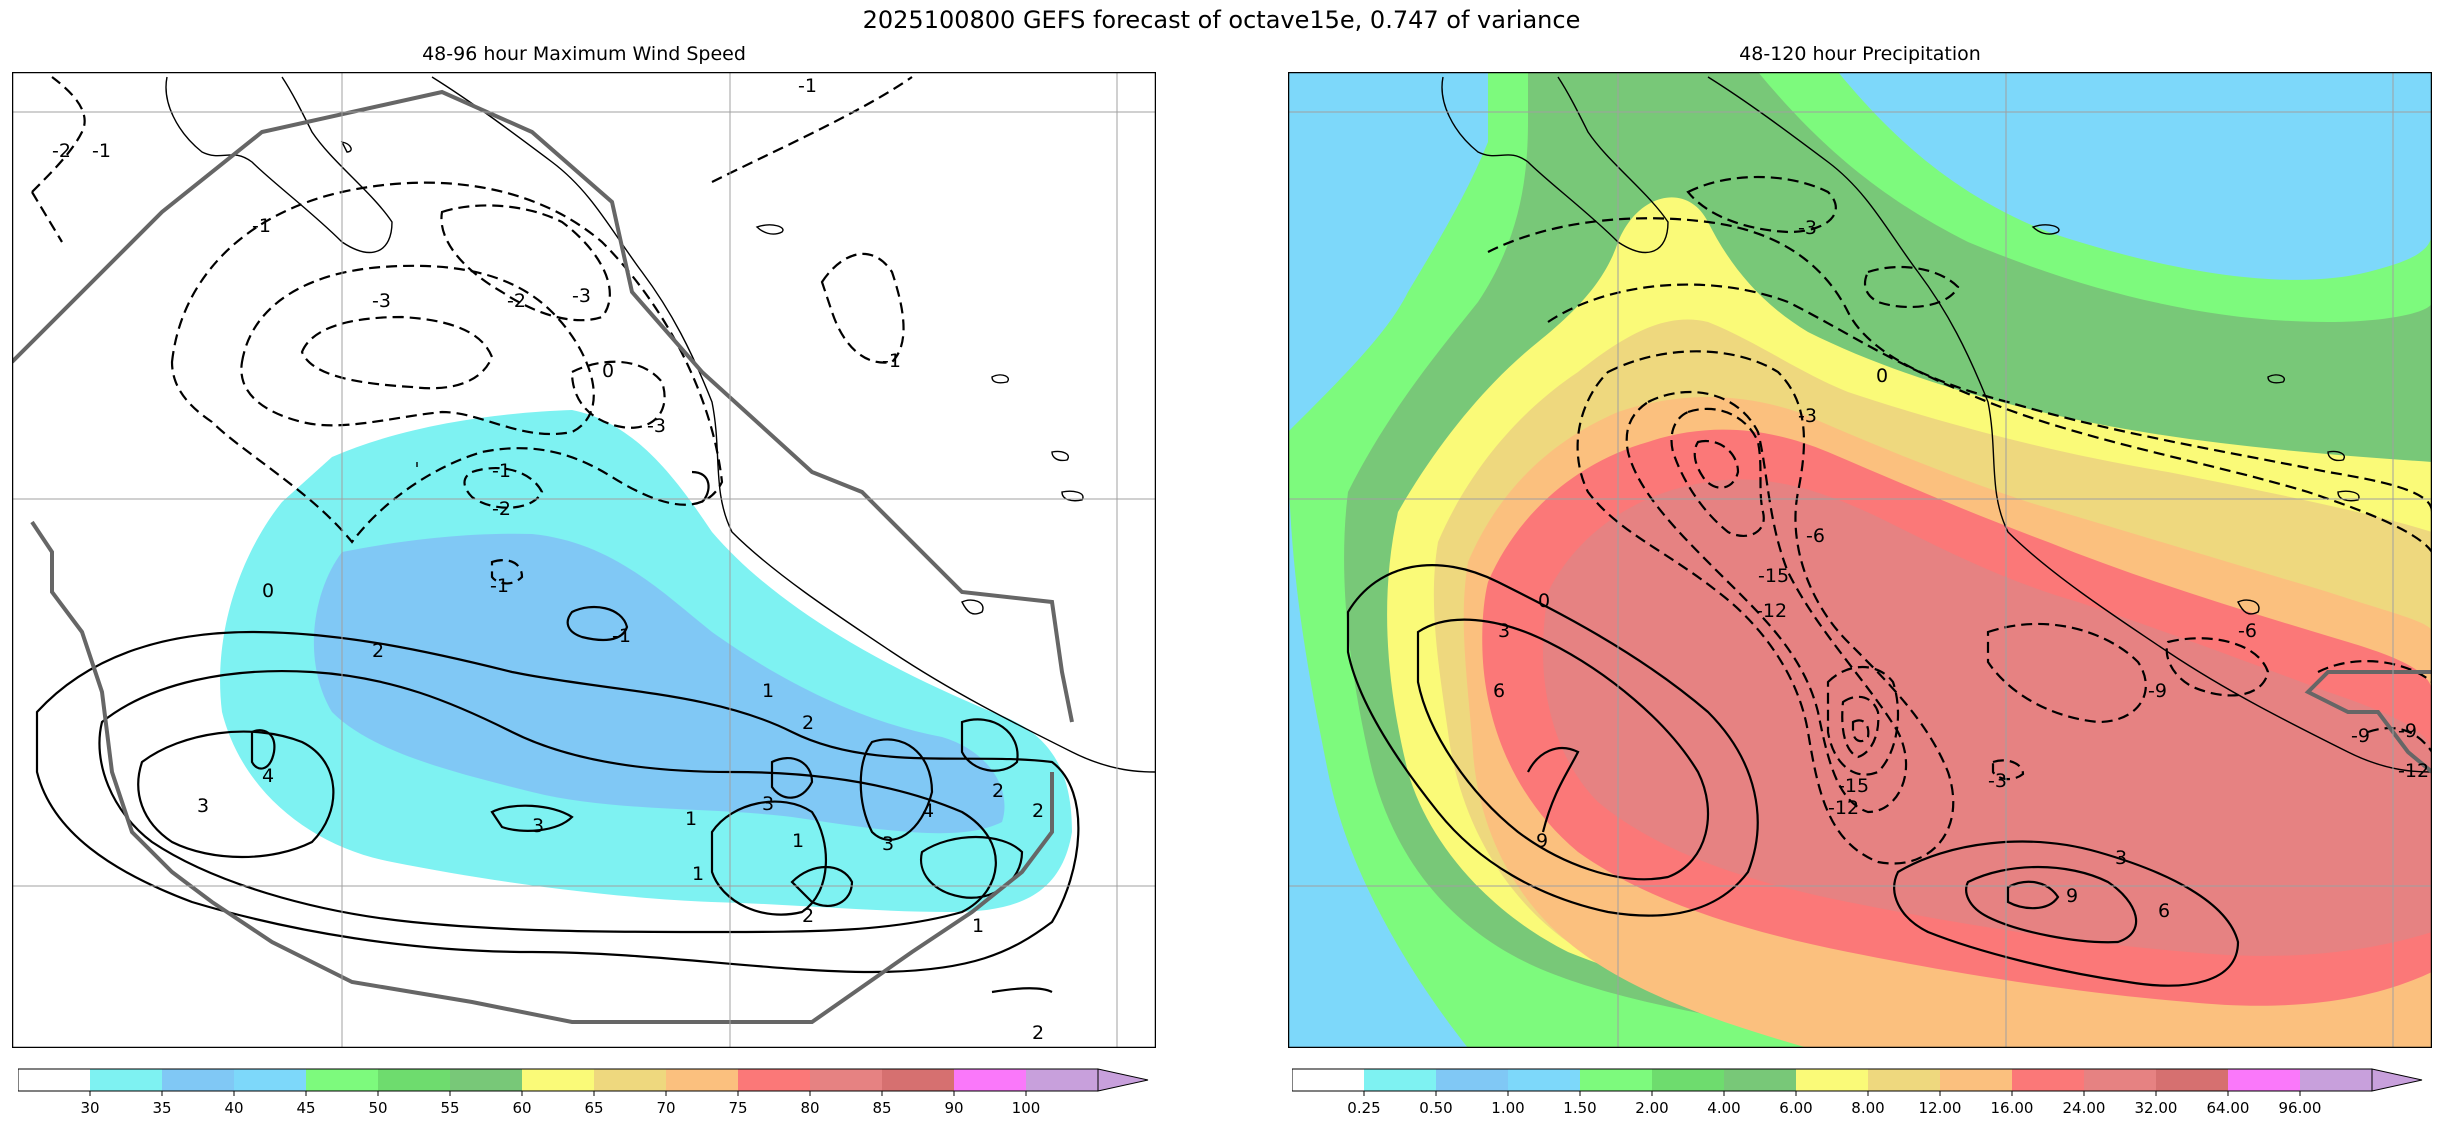 The image size is (2443, 1134). Describe the element at coordinates (1723, 1108) in the screenshot. I see `colorbar-tick-label: 4.00` at that location.